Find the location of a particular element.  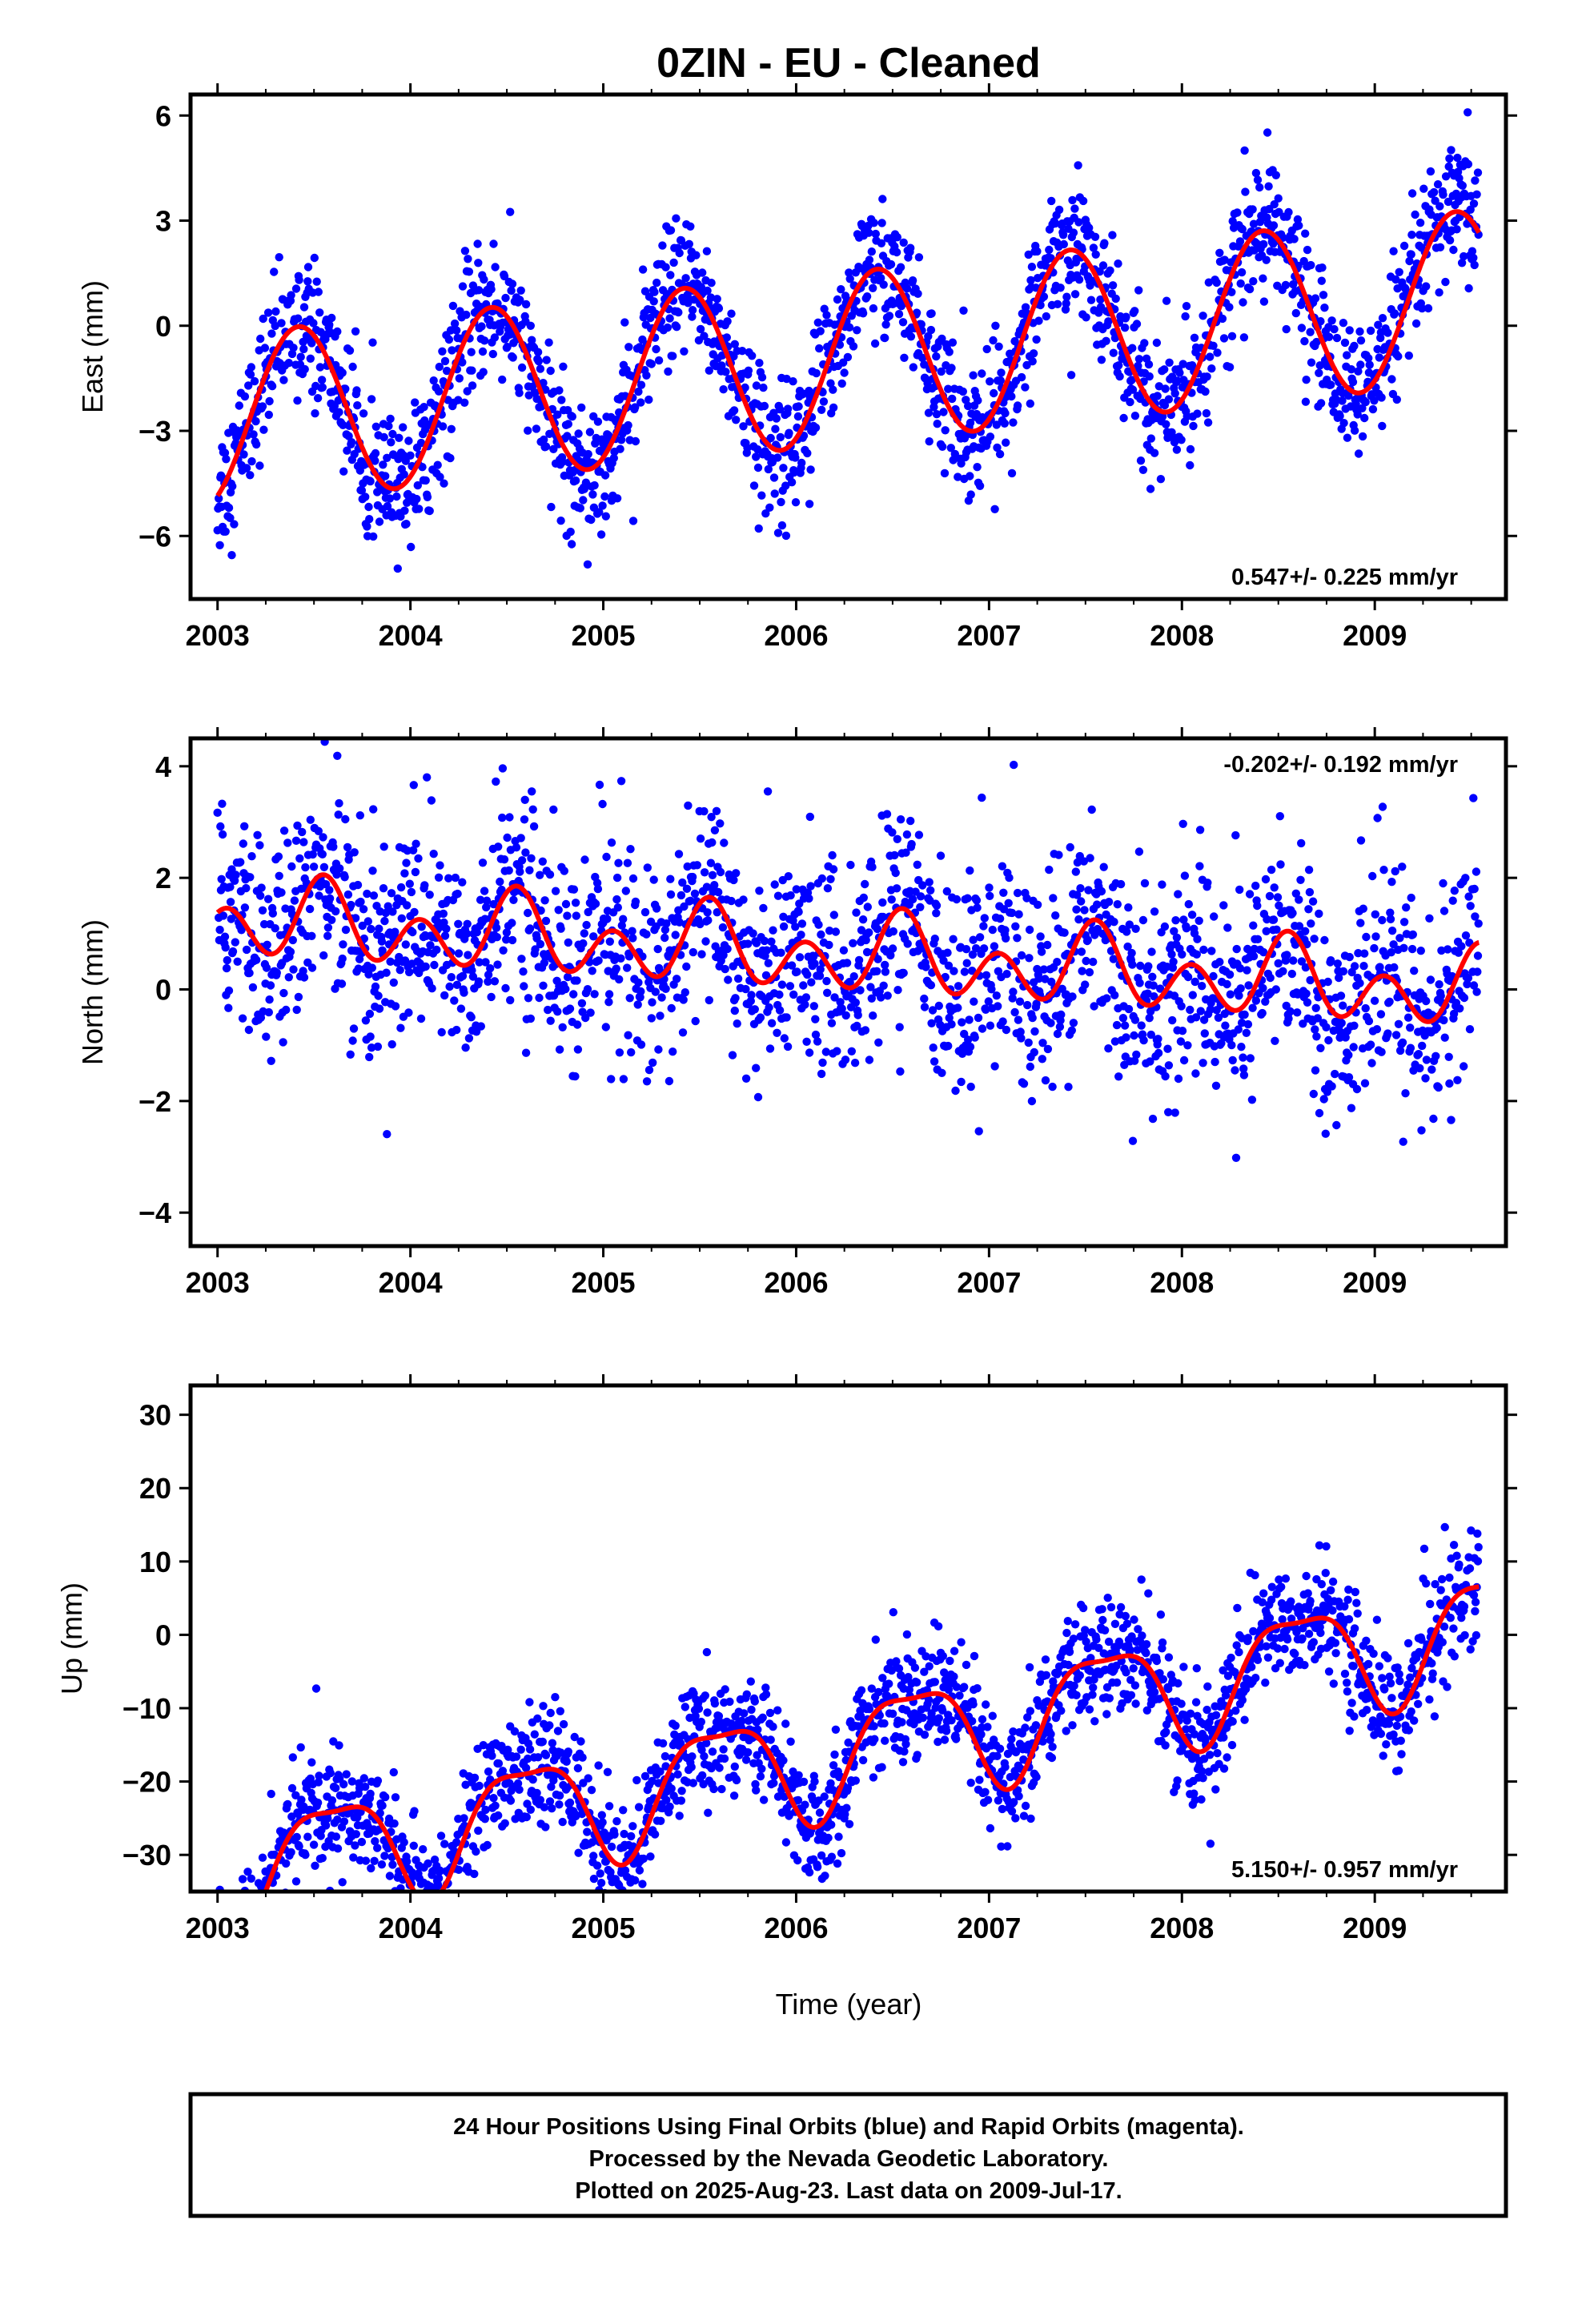

north-rate-label: -0.202+/- 0.192 mm/yr is located at coordinates (1340, 765).